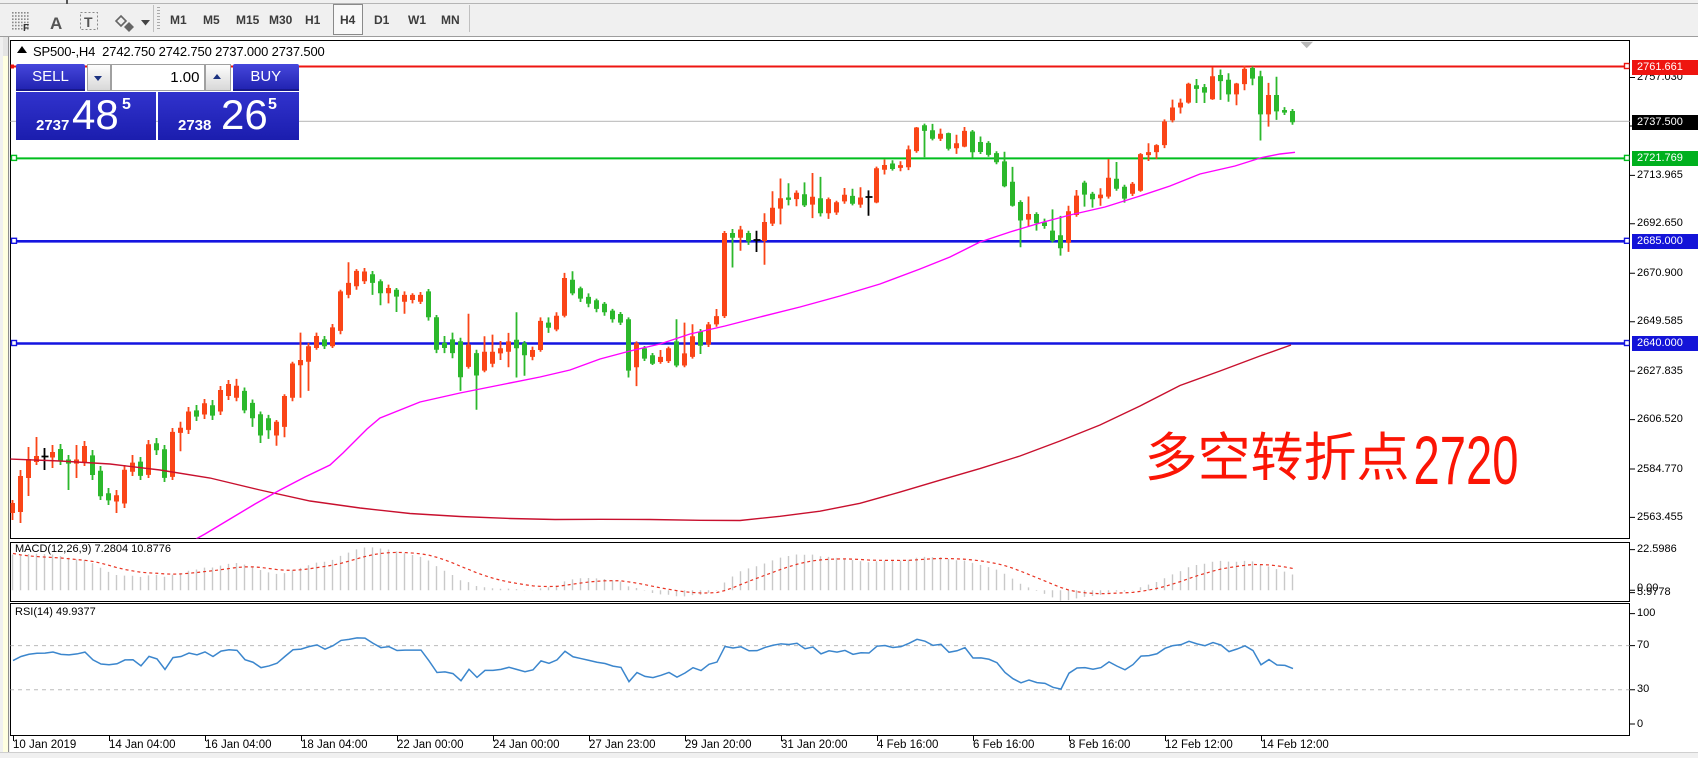  What do you see at coordinates (1466, 460) in the screenshot?
I see `svg-text: 2720` at bounding box center [1466, 460].